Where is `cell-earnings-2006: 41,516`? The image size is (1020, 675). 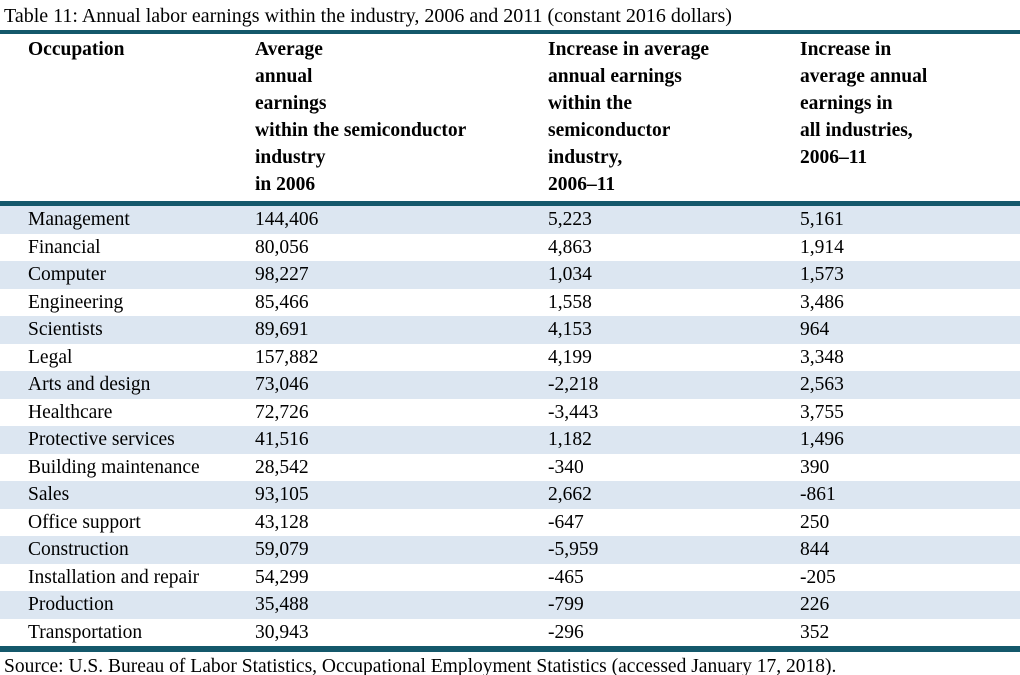 cell-earnings-2006: 41,516 is located at coordinates (282, 439).